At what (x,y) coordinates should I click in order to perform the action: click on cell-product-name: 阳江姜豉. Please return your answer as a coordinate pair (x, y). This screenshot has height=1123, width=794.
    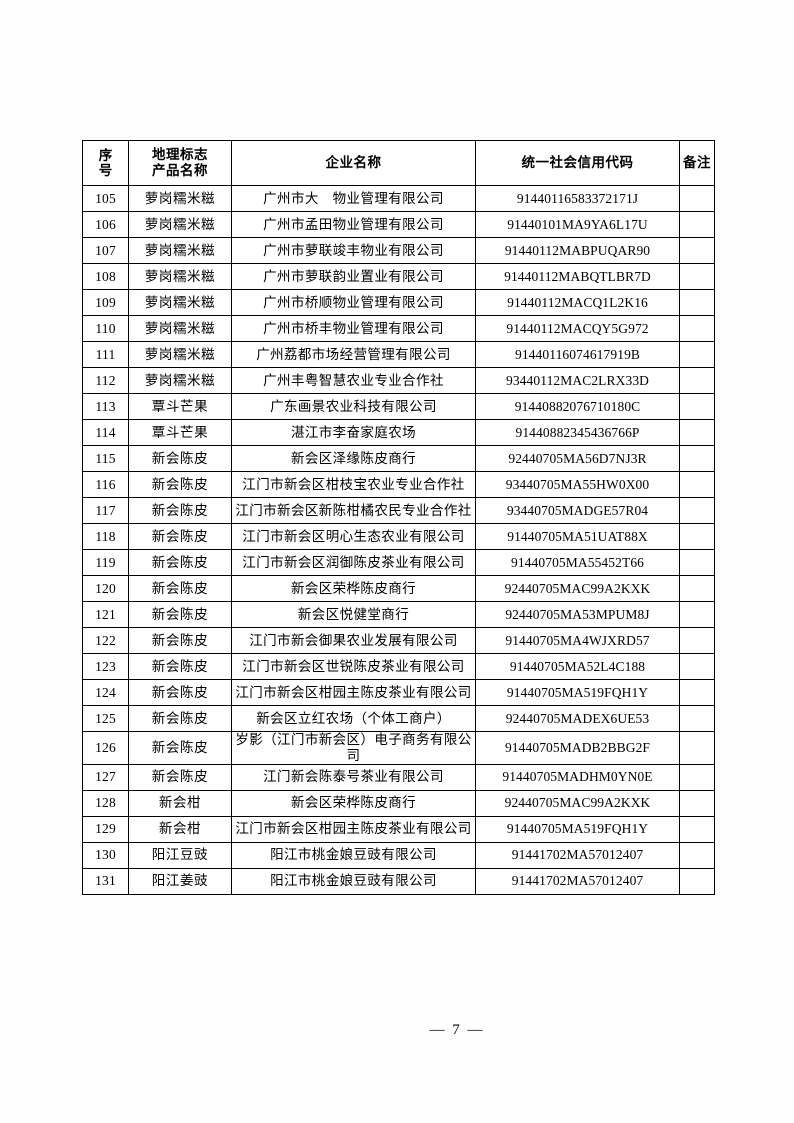
    Looking at the image, I should click on (180, 881).